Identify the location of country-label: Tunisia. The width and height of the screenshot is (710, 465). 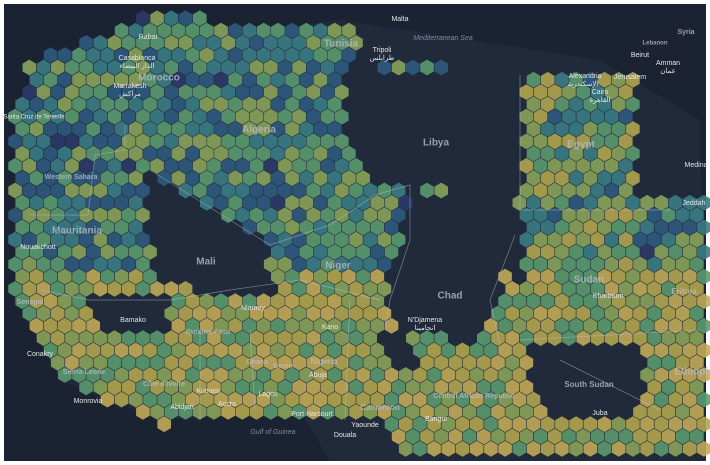
(341, 44).